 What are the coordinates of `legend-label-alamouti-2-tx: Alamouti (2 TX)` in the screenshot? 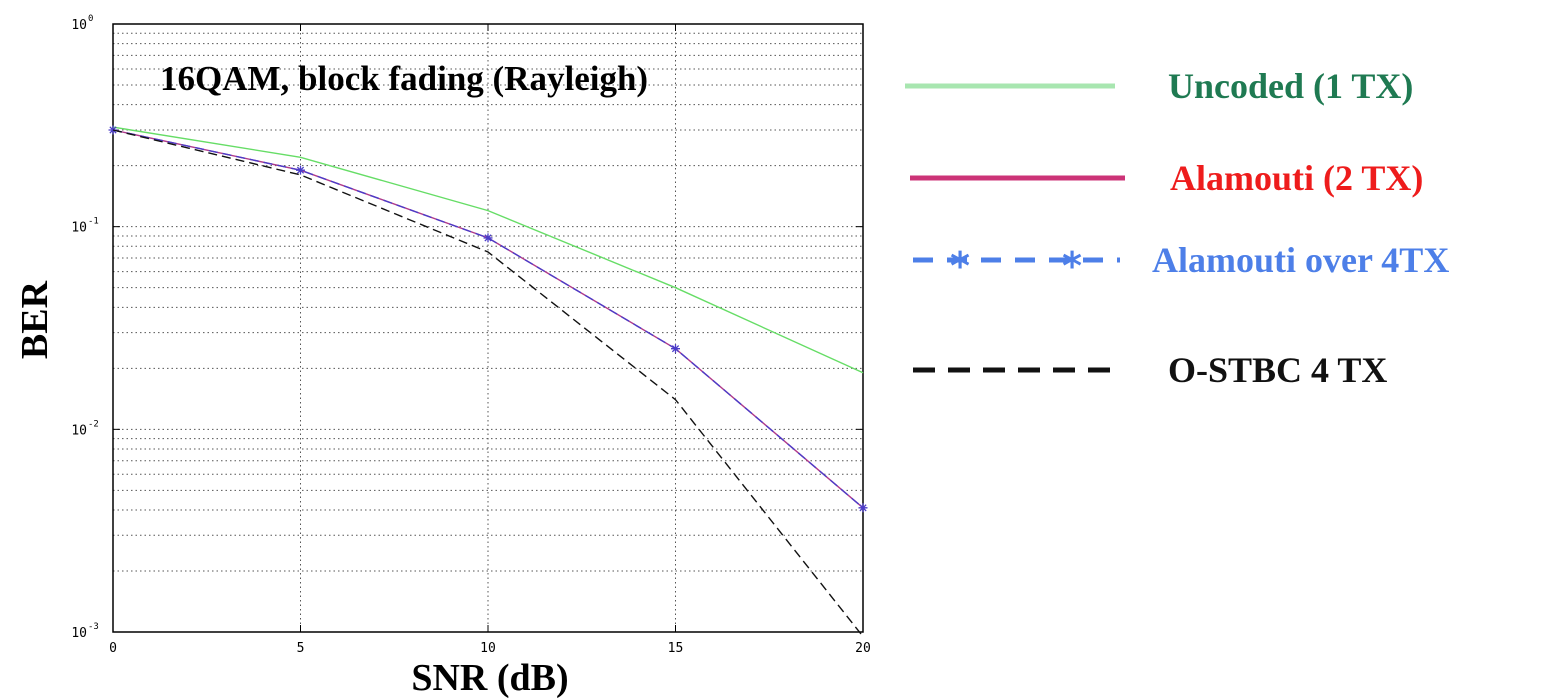 It's located at (1296, 178).